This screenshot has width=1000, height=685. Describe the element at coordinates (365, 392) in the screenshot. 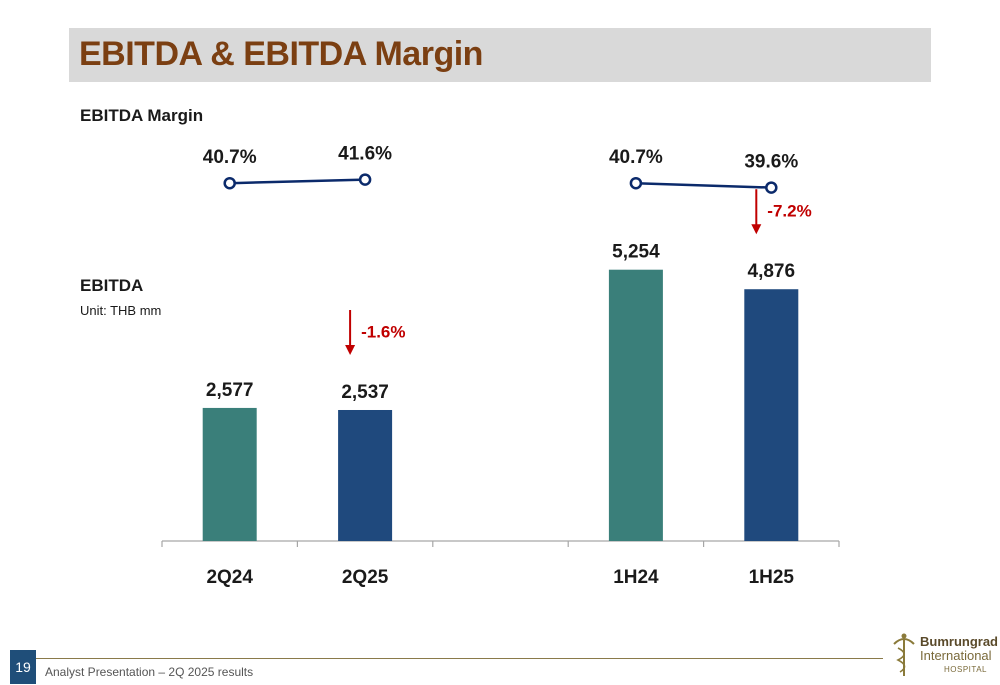

I see `bar-value-label: 2,537` at that location.